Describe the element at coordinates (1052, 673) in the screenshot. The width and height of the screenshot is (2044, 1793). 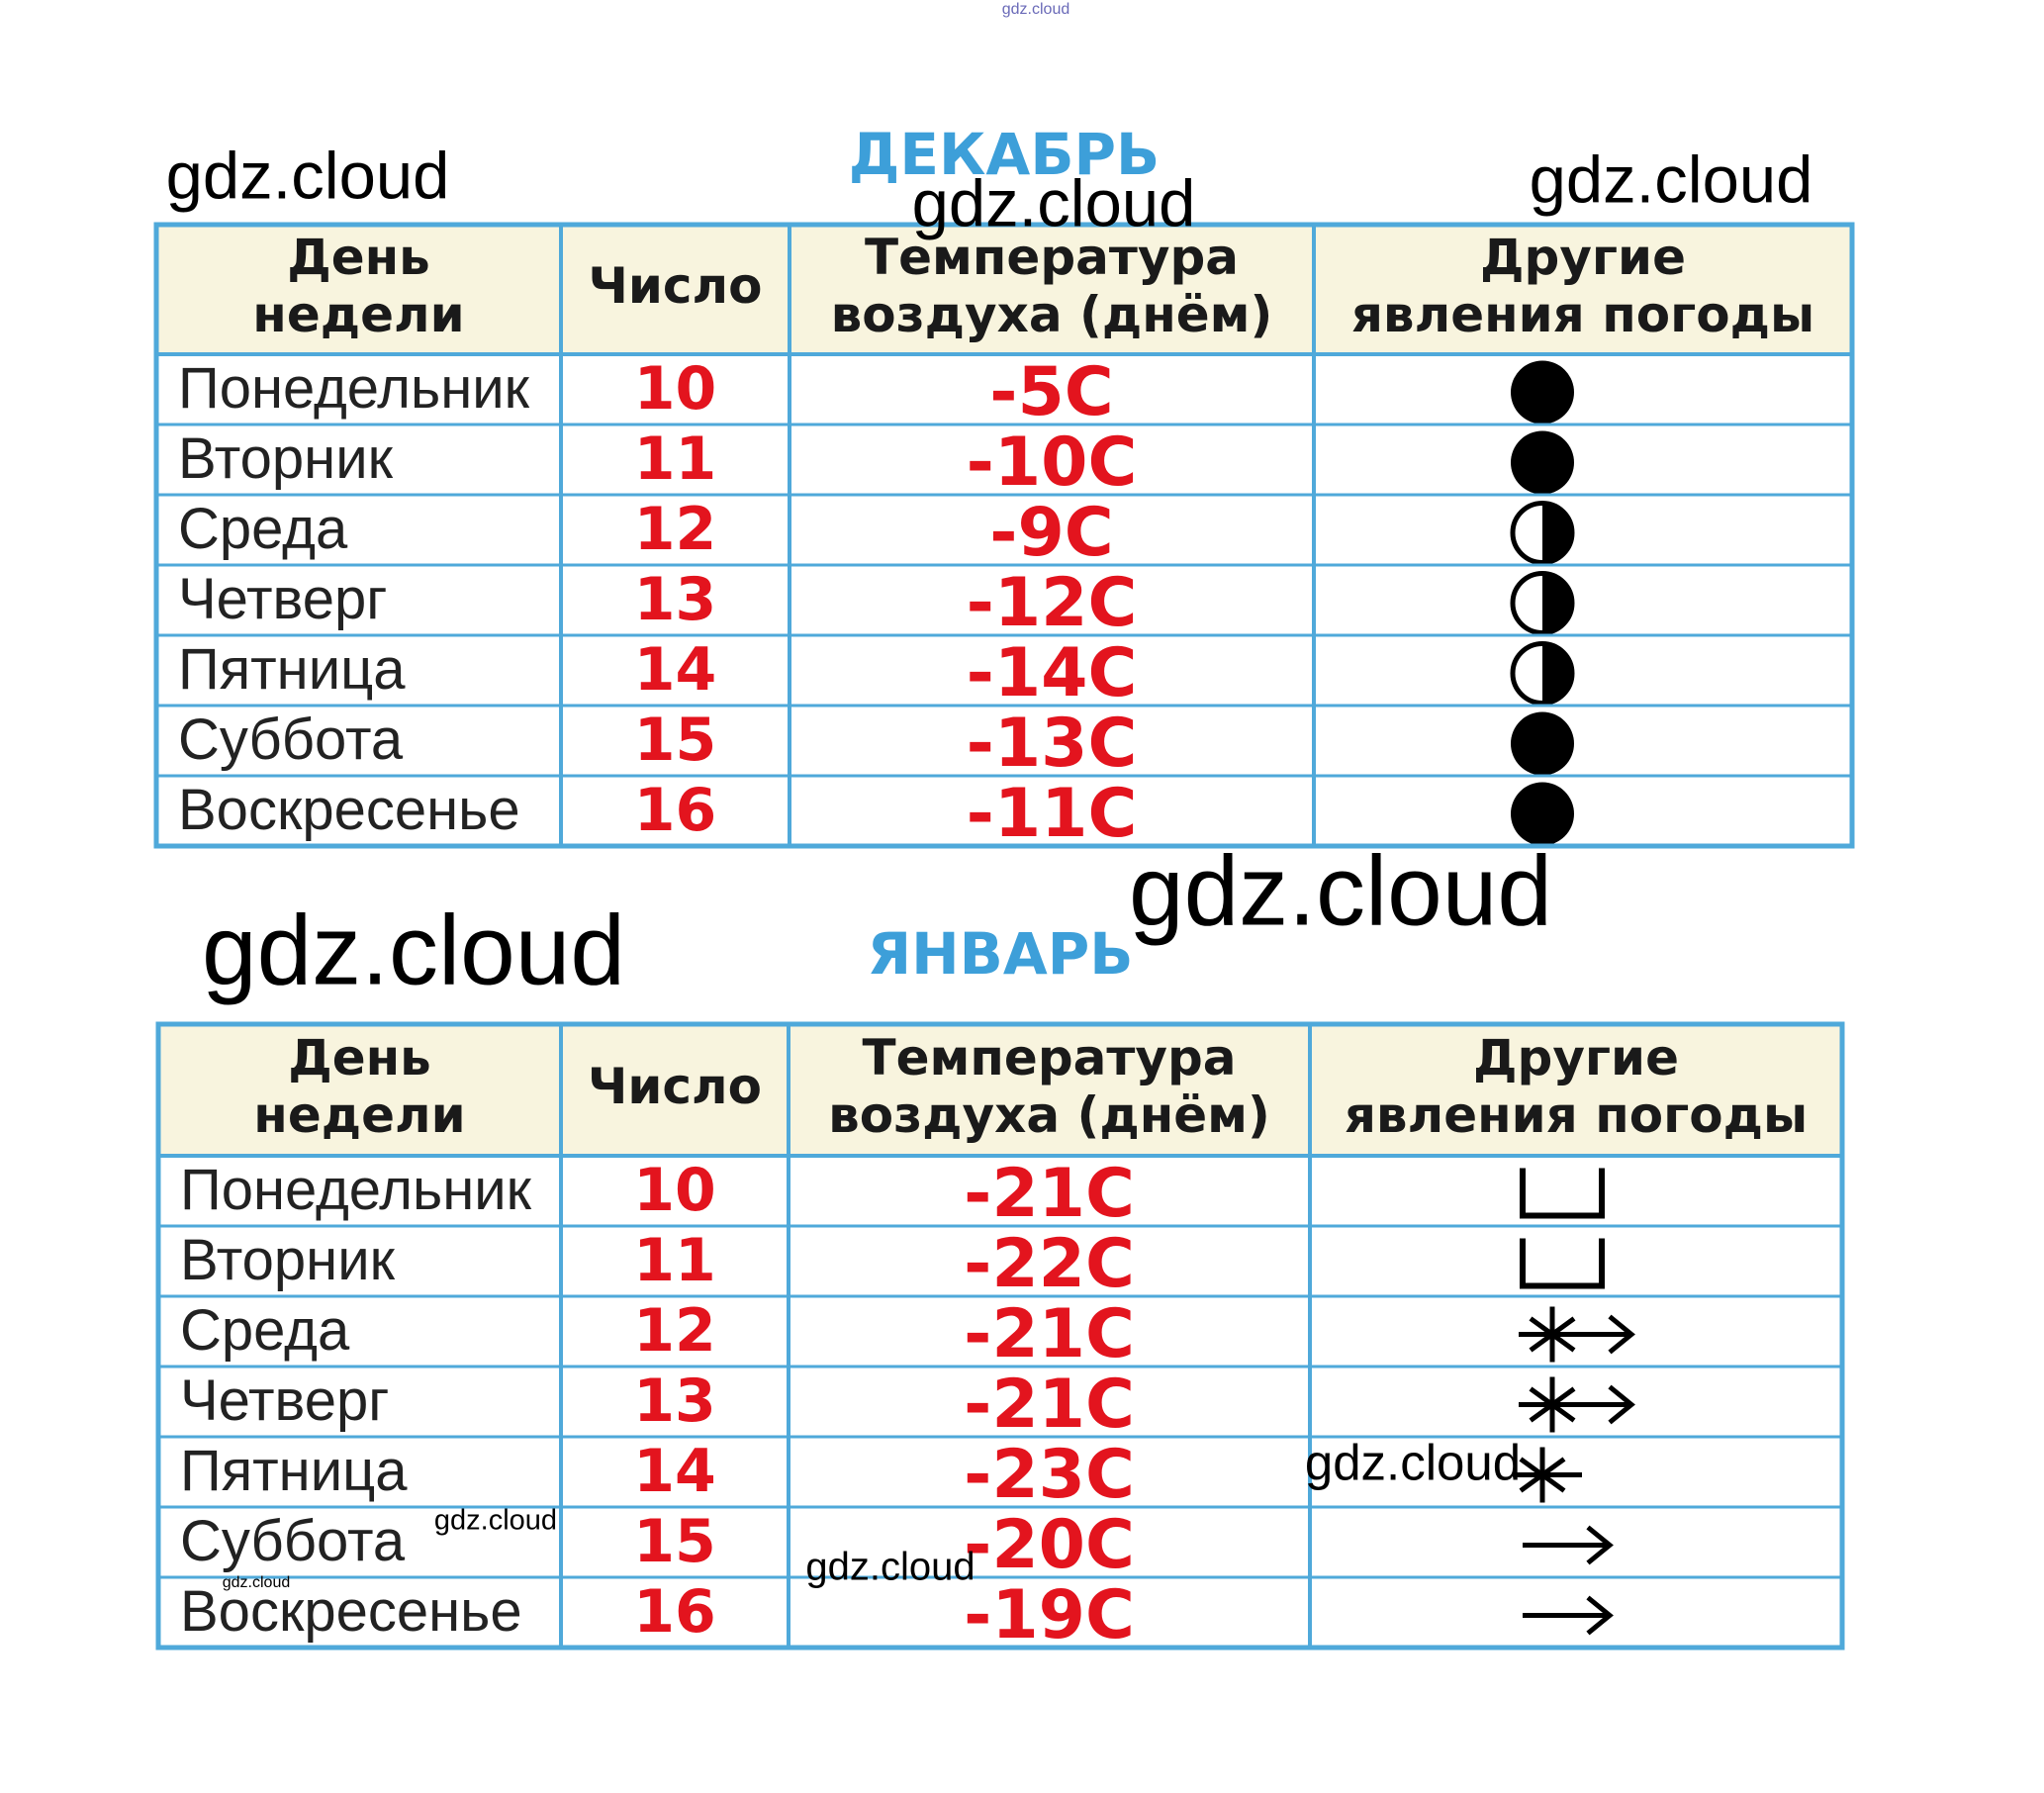
I see `temperature: -14C` at that location.